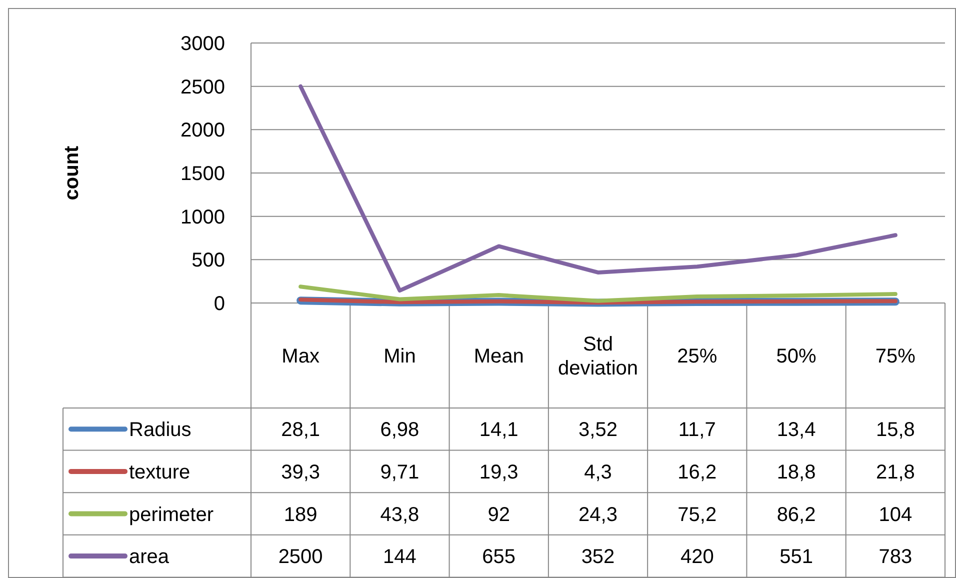 The width and height of the screenshot is (956, 578). Describe the element at coordinates (796, 515) in the screenshot. I see `data-label: 86,2` at that location.